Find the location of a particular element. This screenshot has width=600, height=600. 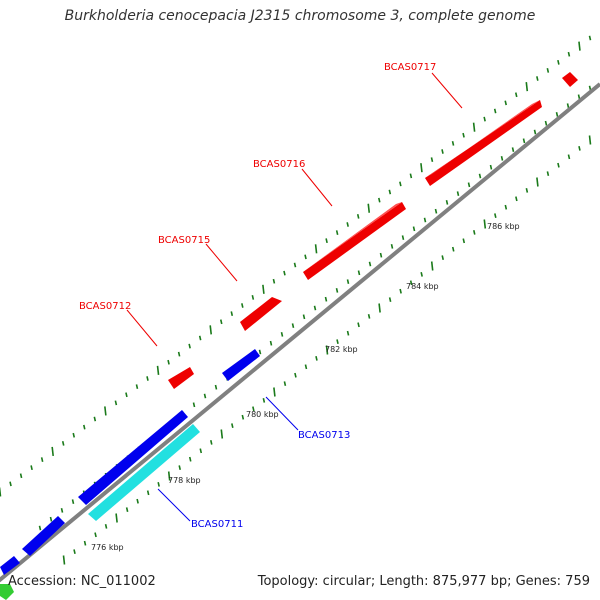

tick-label-778: 778 kbp is located at coordinates (184, 480).